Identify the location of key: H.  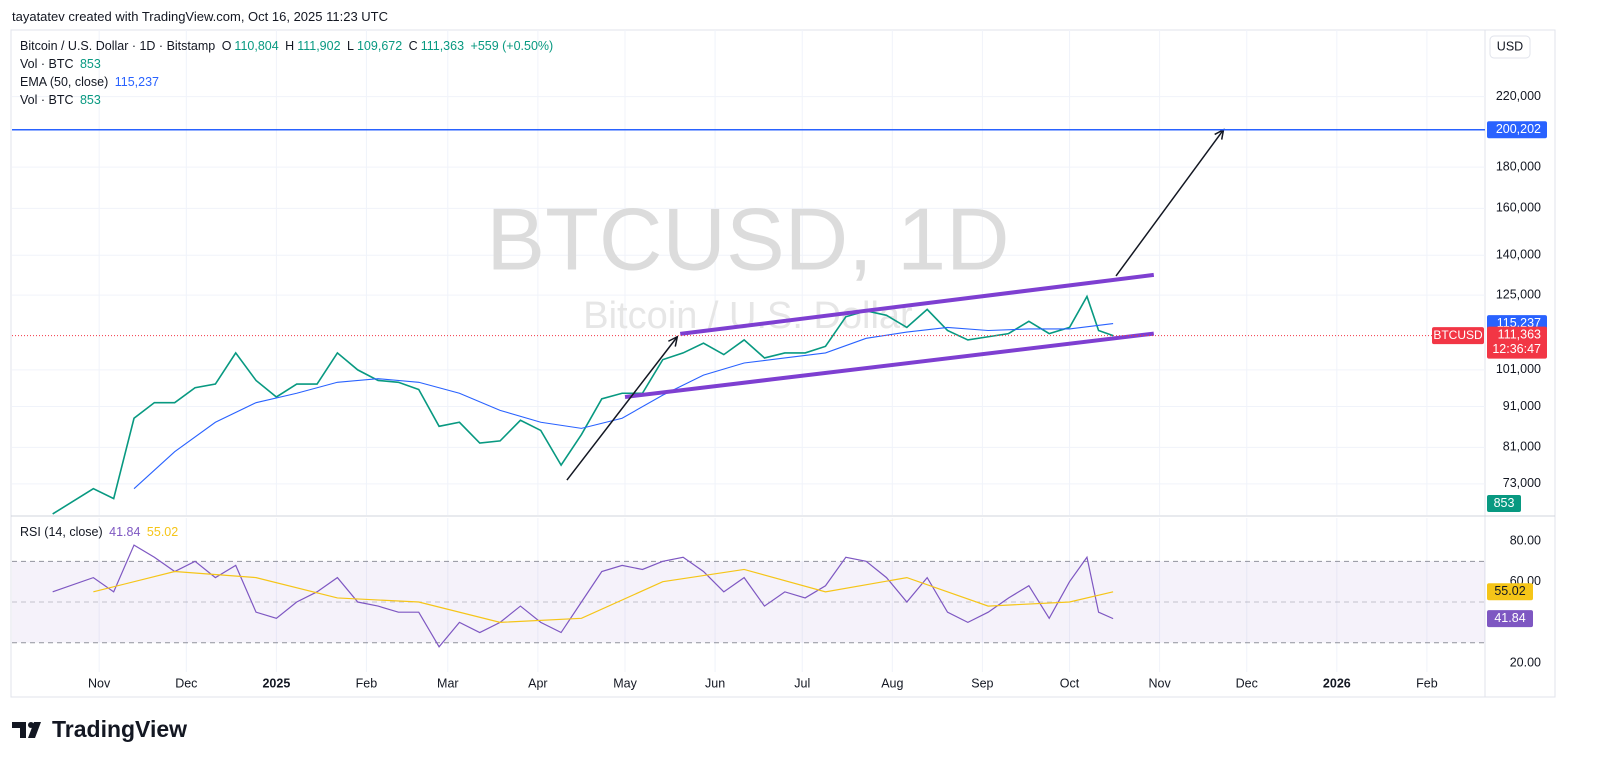
(290, 46).